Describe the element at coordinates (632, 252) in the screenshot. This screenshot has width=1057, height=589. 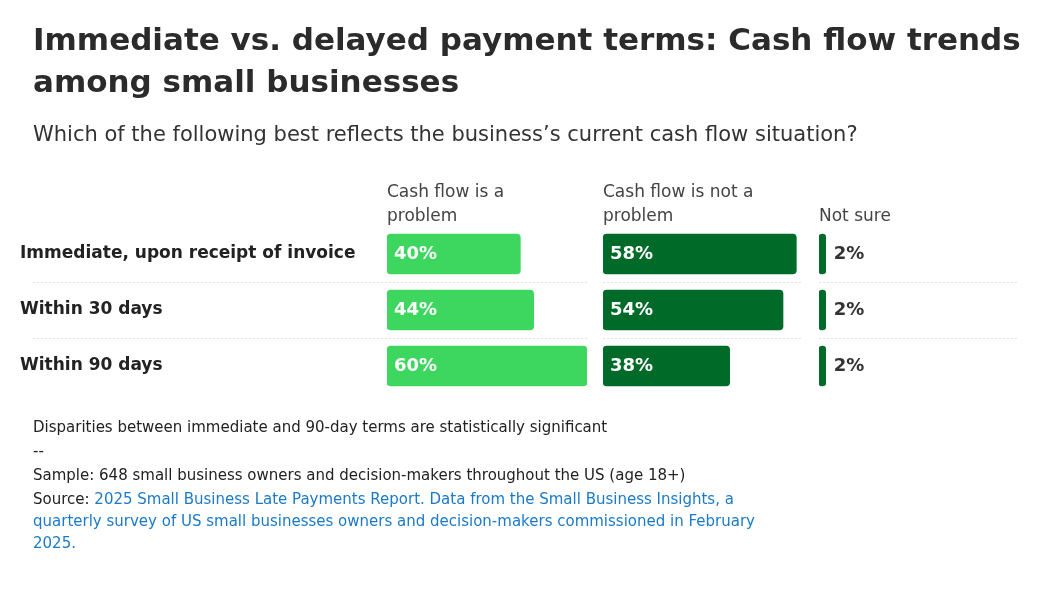
I see `data-label: 58%` at that location.